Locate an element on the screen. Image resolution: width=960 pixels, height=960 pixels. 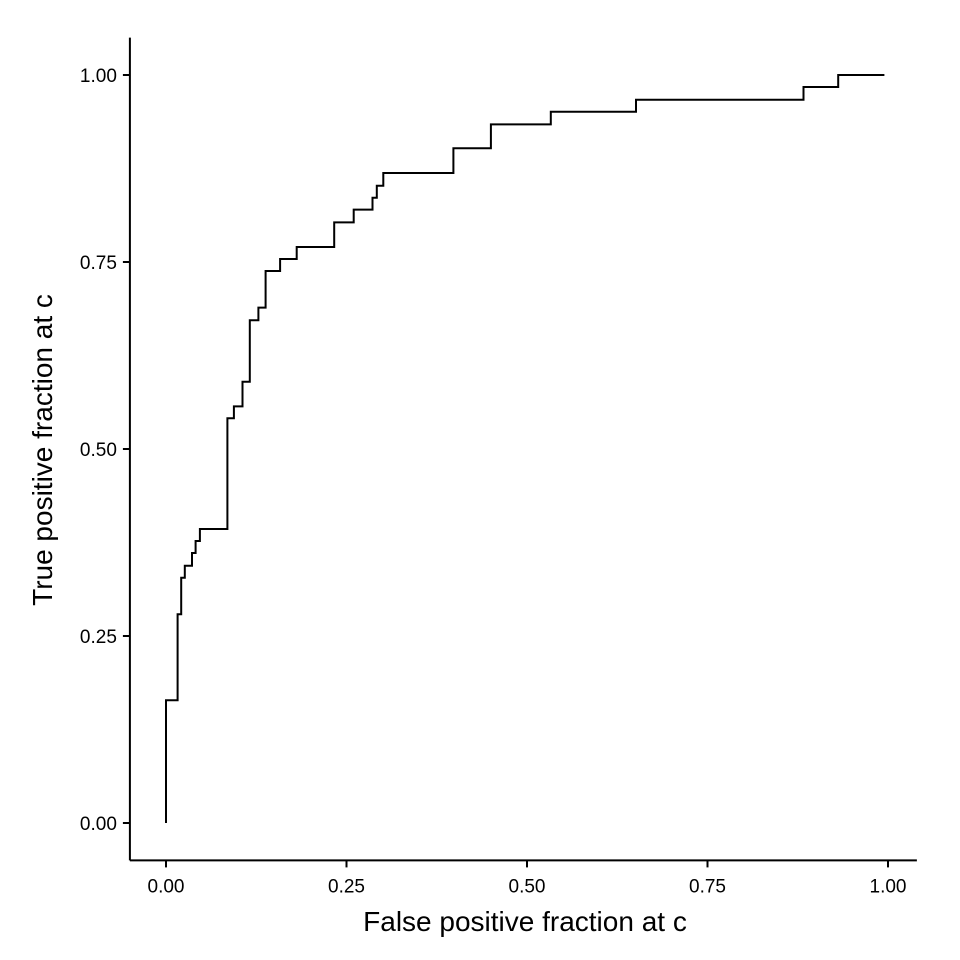
x-axis-title: False positive fraction at c is located at coordinates (525, 921).